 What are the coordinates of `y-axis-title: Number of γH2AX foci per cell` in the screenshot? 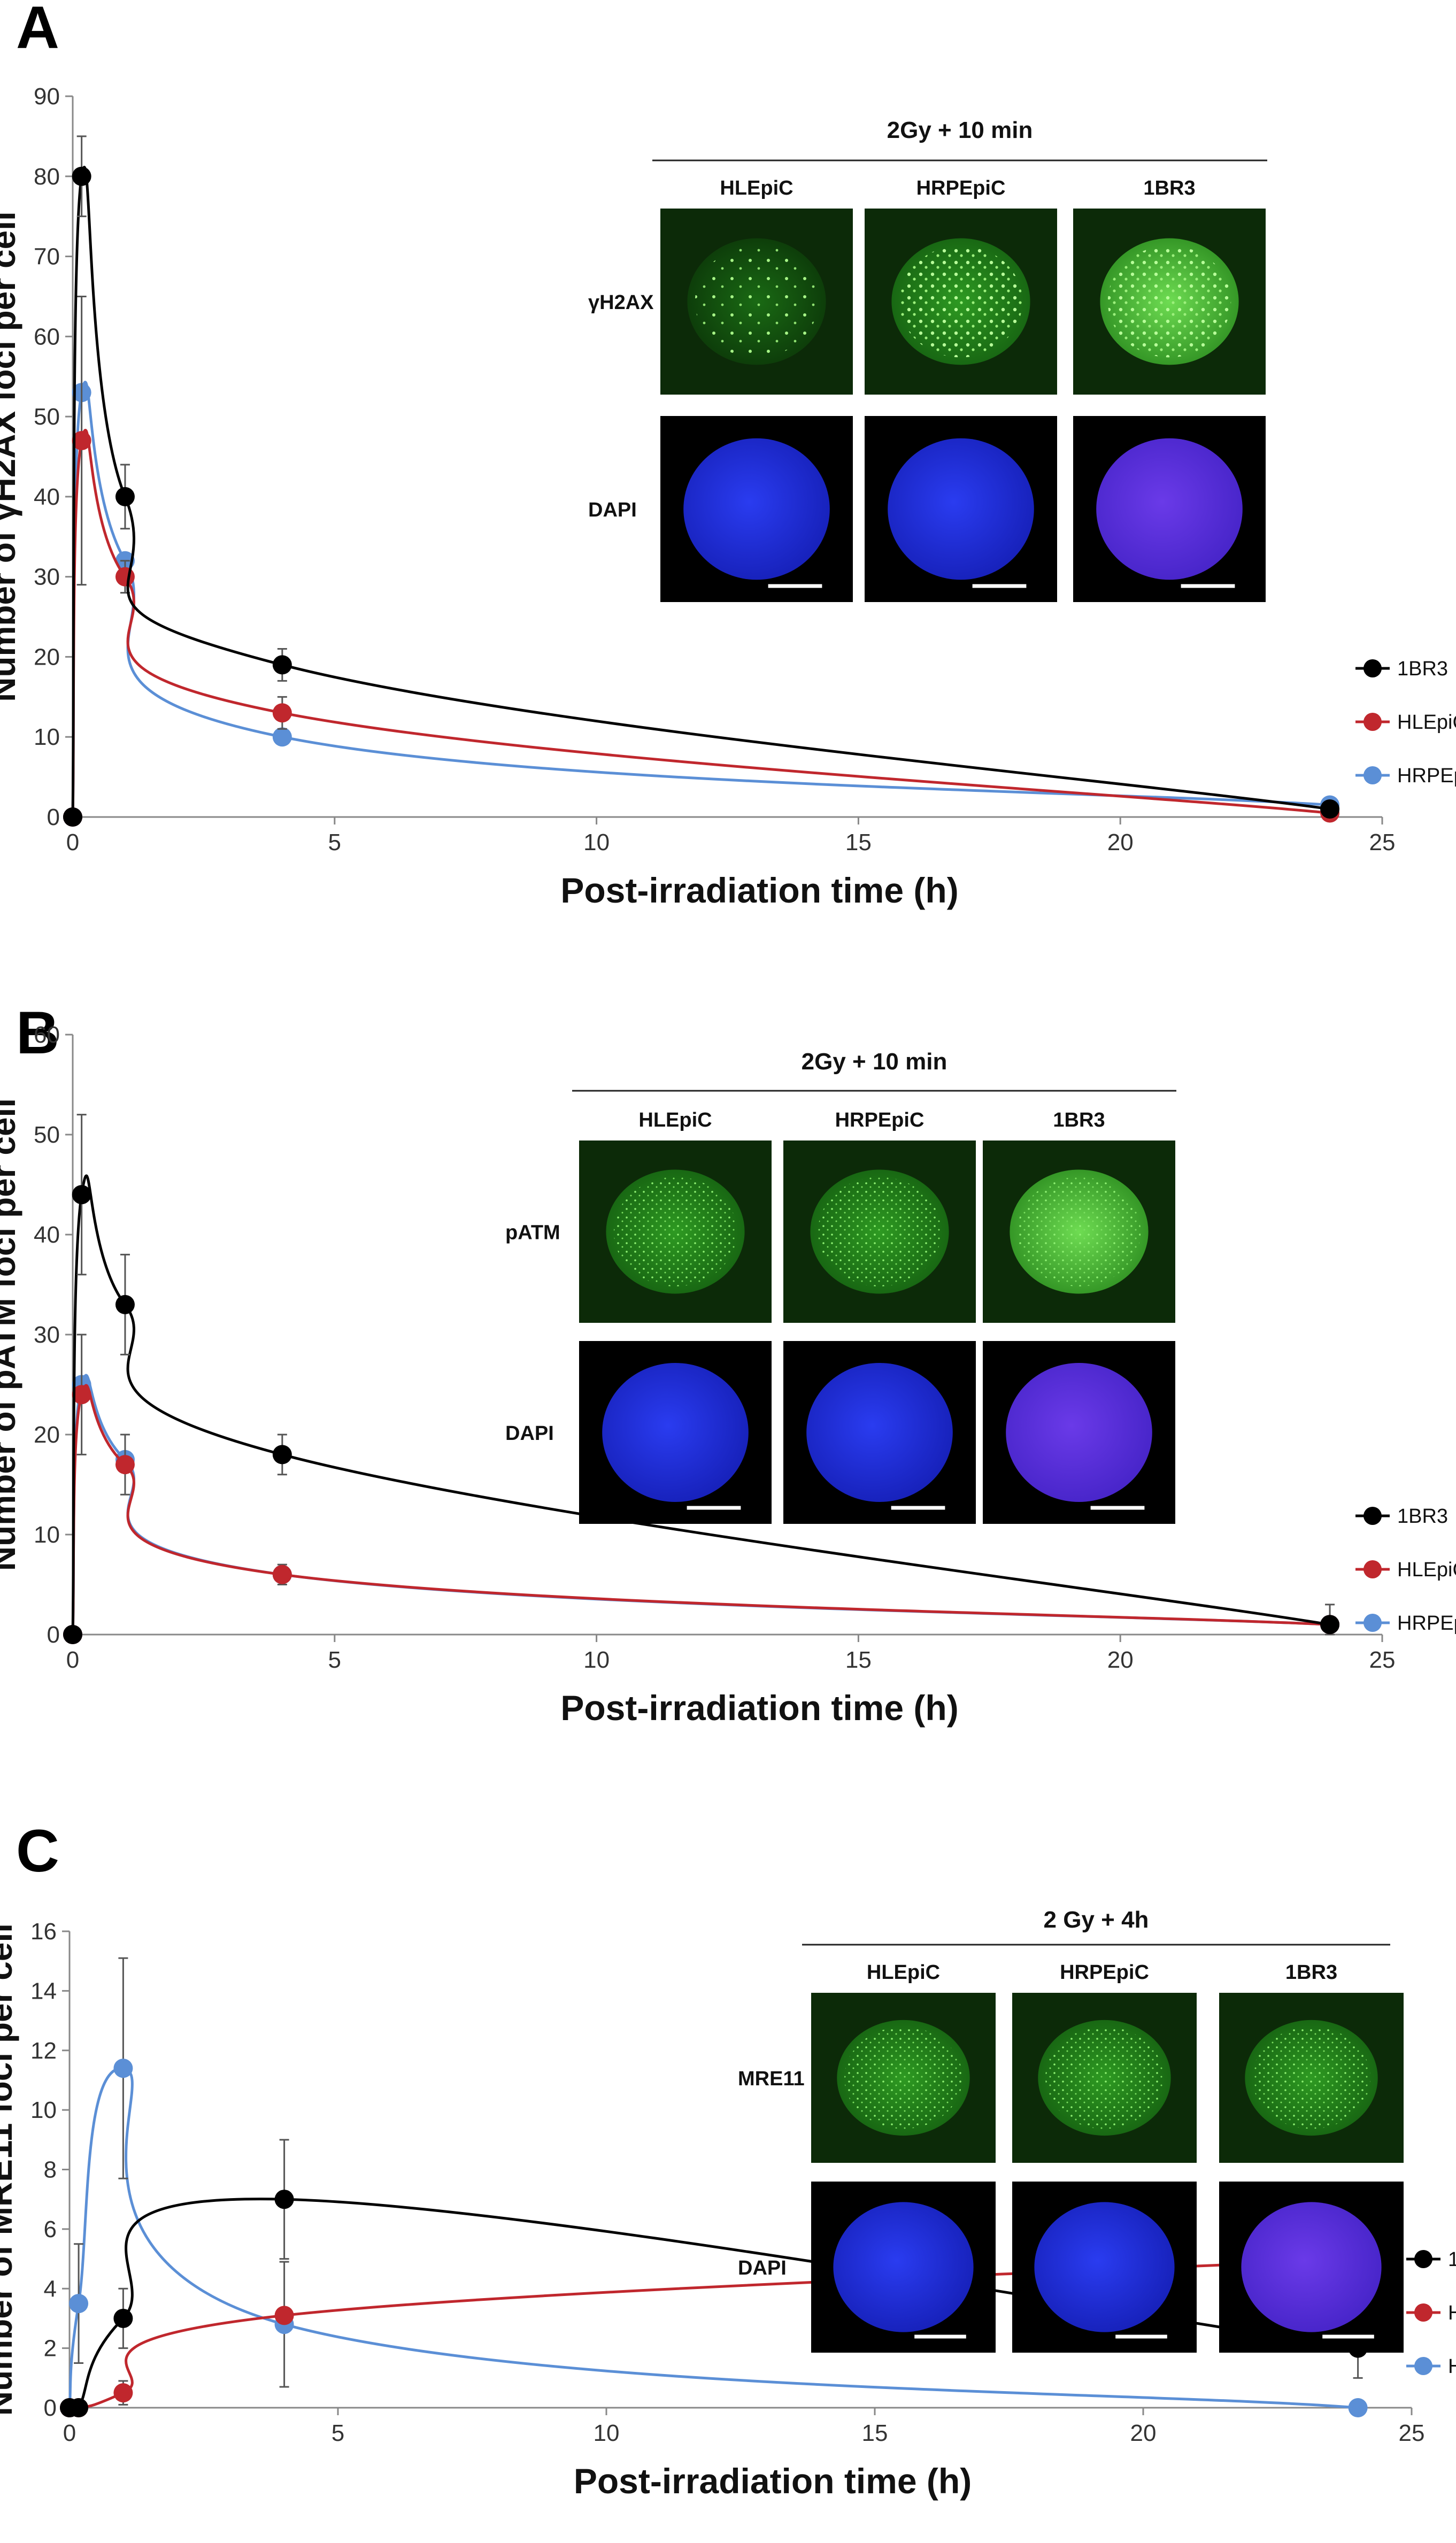 It's located at (11, 456).